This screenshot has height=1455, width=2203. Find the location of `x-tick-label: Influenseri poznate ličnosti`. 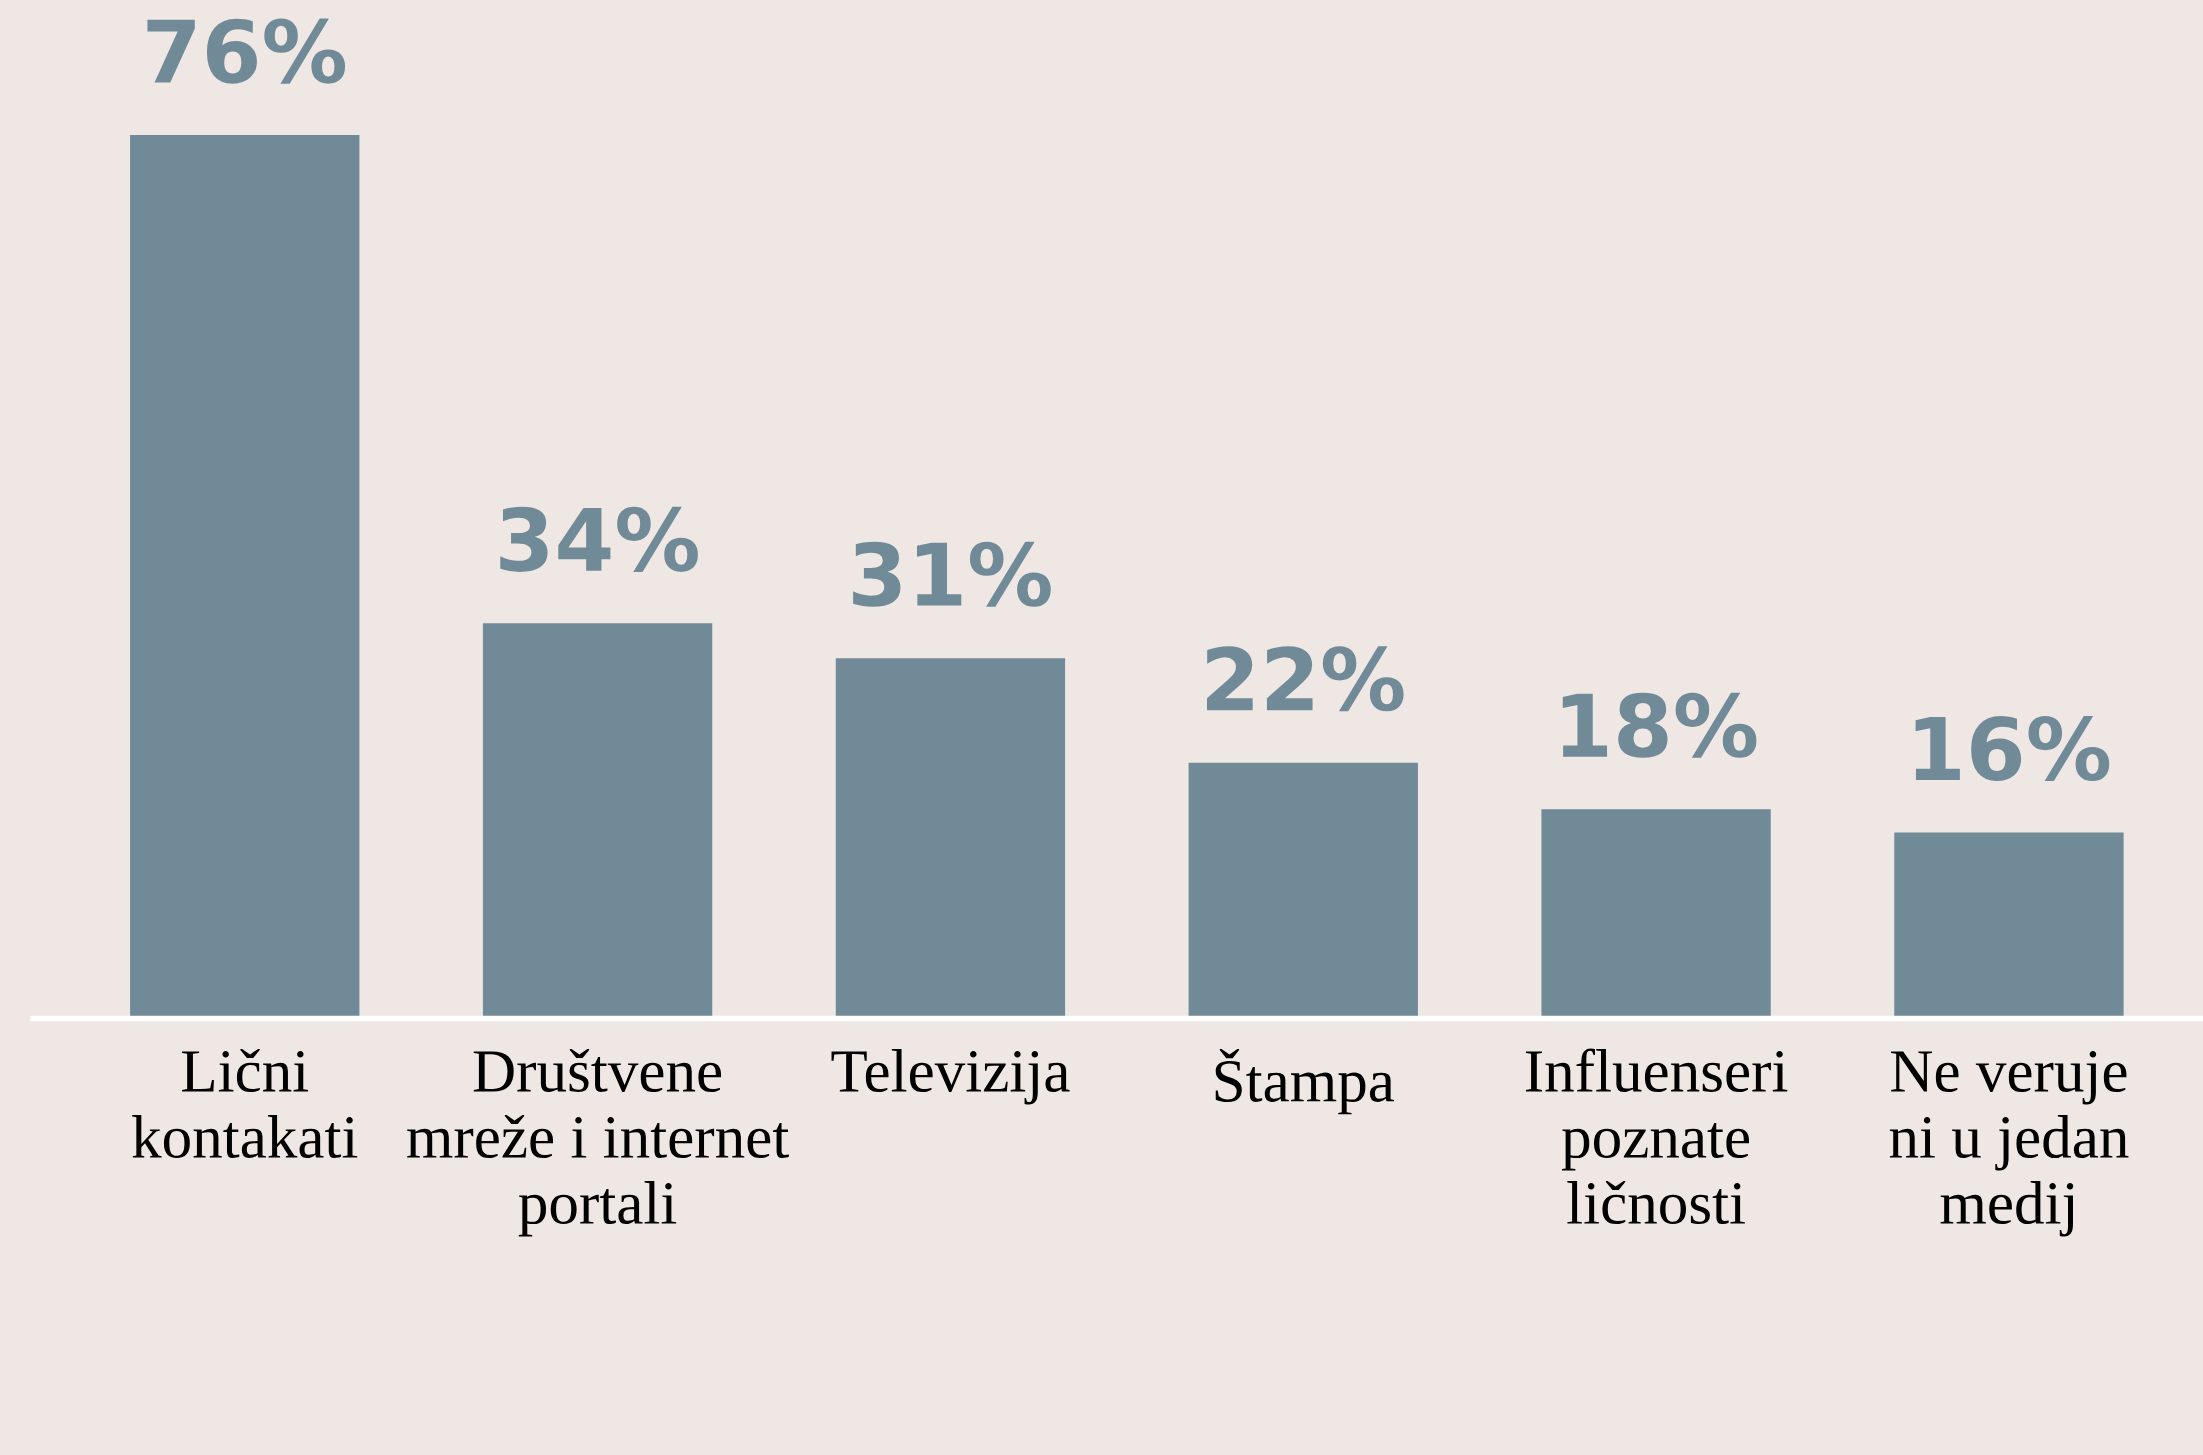

x-tick-label: Influenseri poznate ličnosti is located at coordinates (1656, 1136).